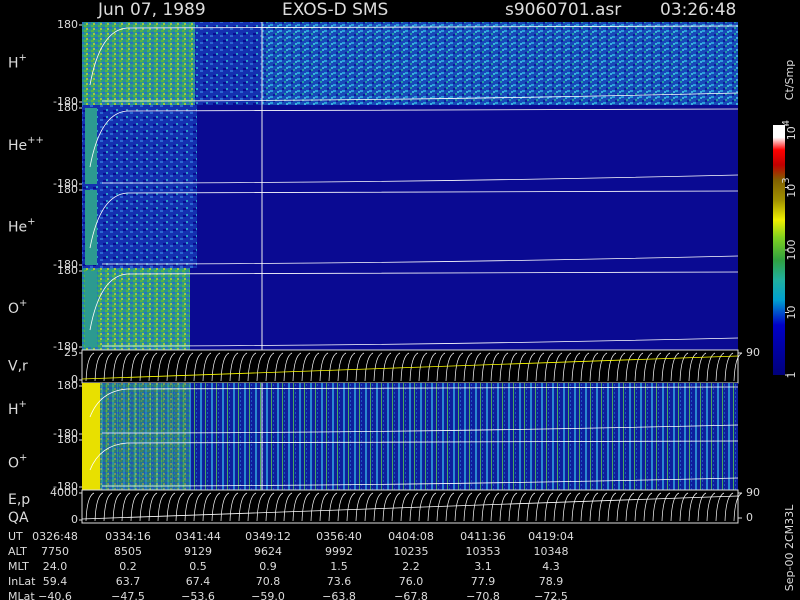  Describe the element at coordinates (268, 551) in the screenshot. I see `row-cell: 9624` at that location.